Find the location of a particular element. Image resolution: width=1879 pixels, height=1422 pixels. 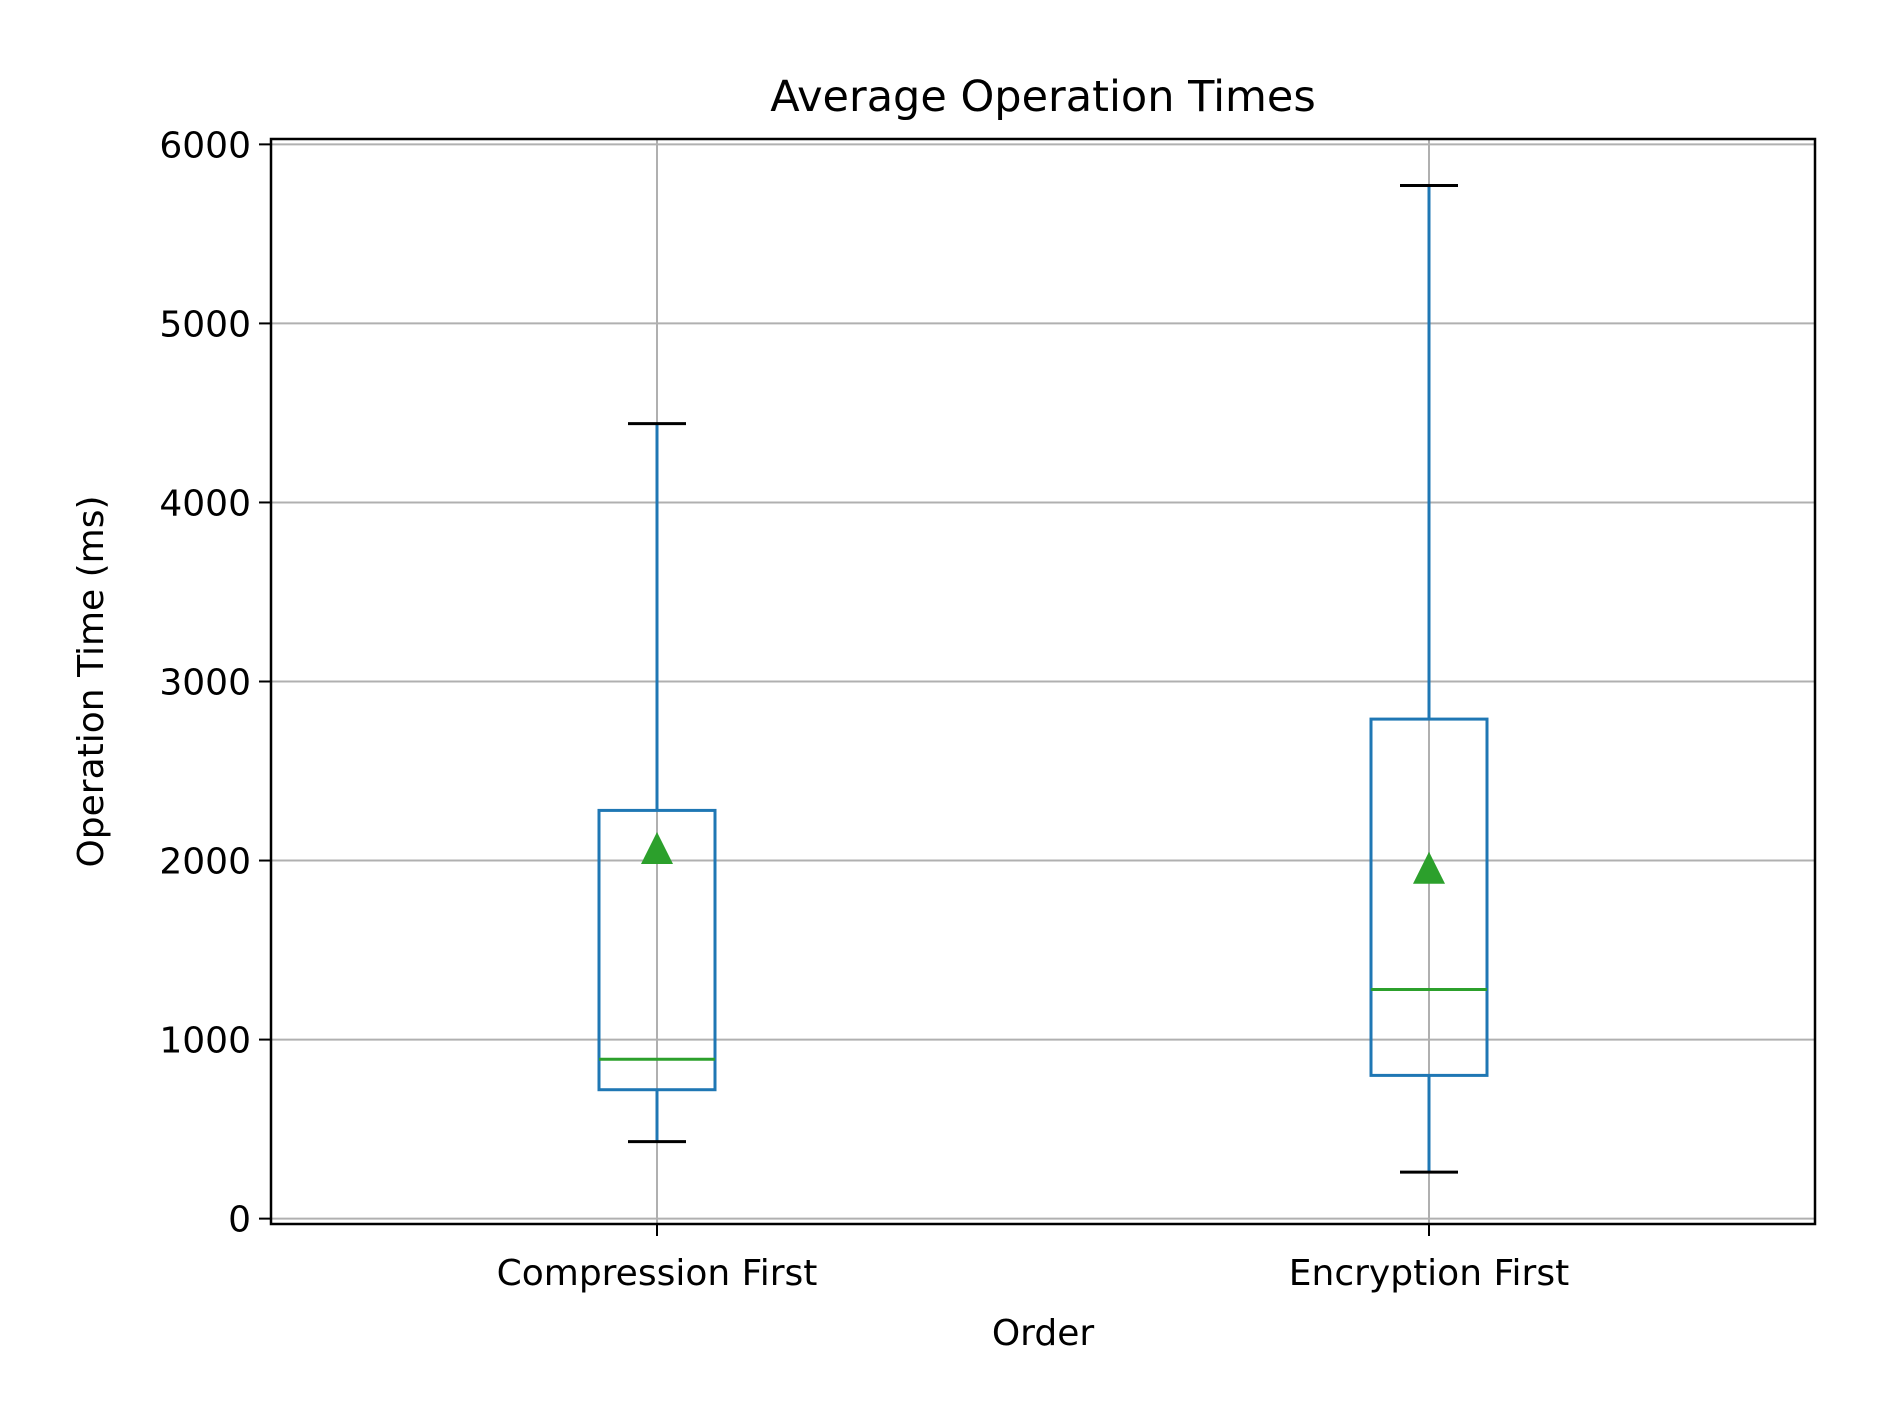

y-tick-label: 5000 is located at coordinates (205, 324).